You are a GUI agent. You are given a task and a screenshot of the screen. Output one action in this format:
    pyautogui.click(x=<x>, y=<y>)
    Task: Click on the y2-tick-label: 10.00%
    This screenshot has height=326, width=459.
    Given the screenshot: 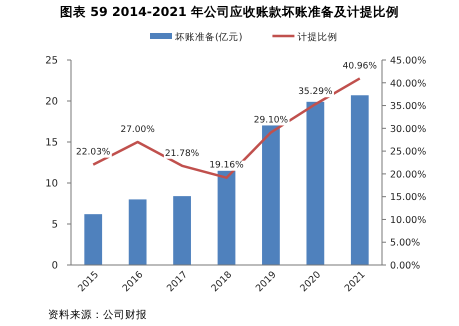 What is the action you would take?
    pyautogui.click(x=408, y=220)
    